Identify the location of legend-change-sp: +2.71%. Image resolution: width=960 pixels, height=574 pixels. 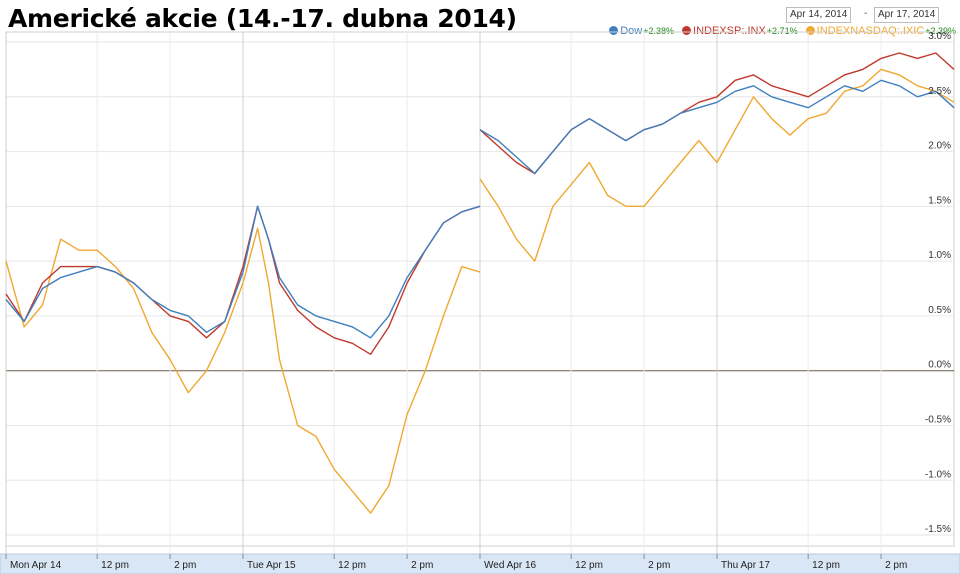
(782, 31).